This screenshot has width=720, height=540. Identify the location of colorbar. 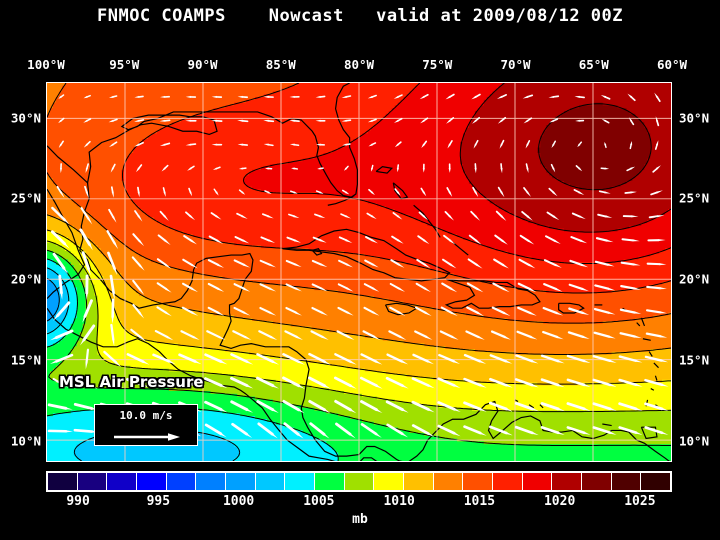
(359, 481).